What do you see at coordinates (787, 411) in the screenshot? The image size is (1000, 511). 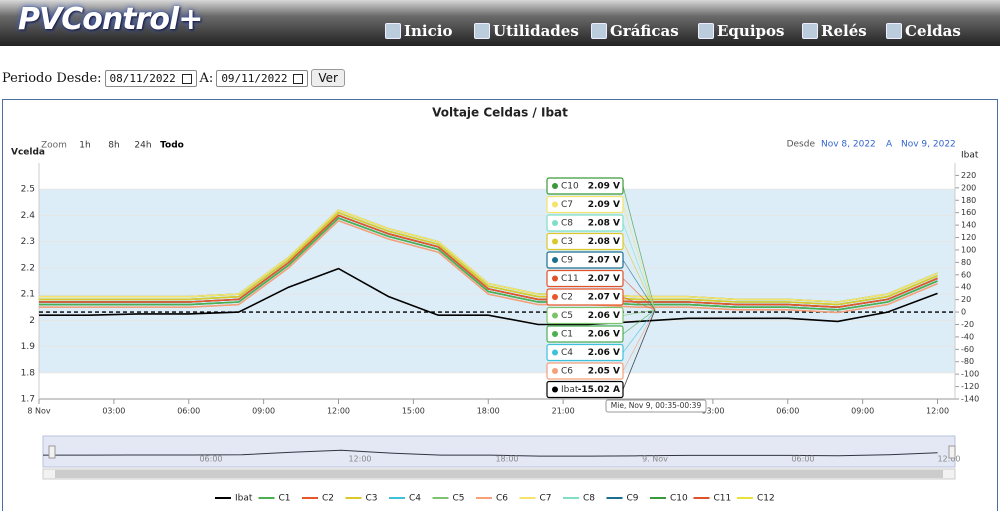 I see `x-tick-label: 06:00` at bounding box center [787, 411].